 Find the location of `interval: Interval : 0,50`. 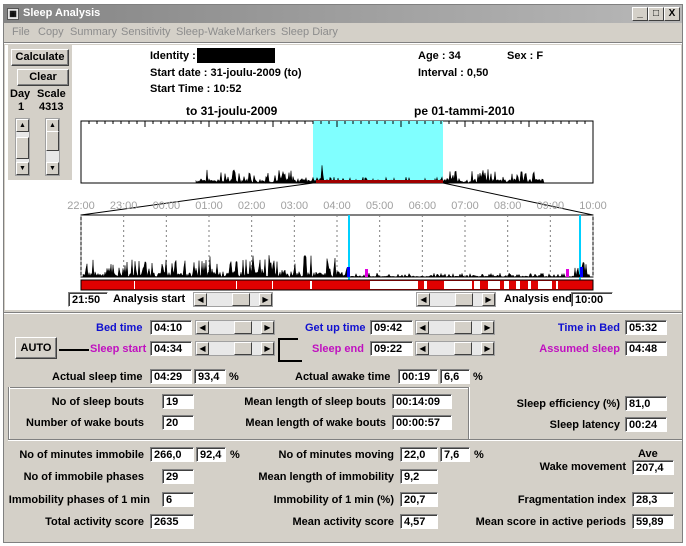

interval: Interval : 0,50 is located at coordinates (453, 73).